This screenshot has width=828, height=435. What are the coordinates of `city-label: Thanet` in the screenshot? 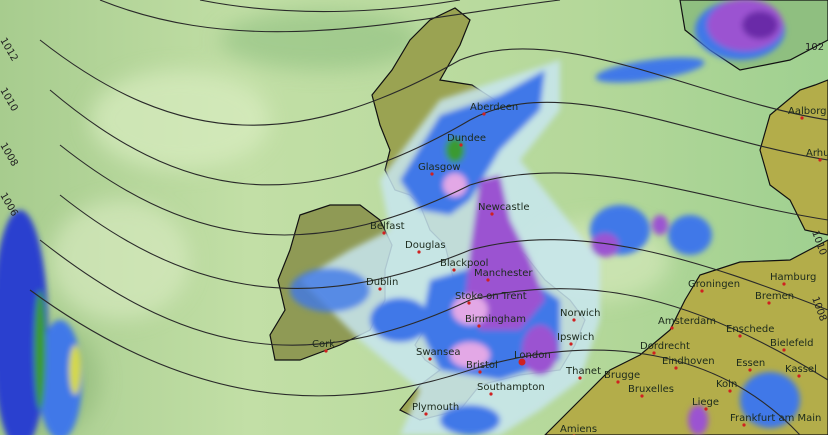 It's located at (583, 371).